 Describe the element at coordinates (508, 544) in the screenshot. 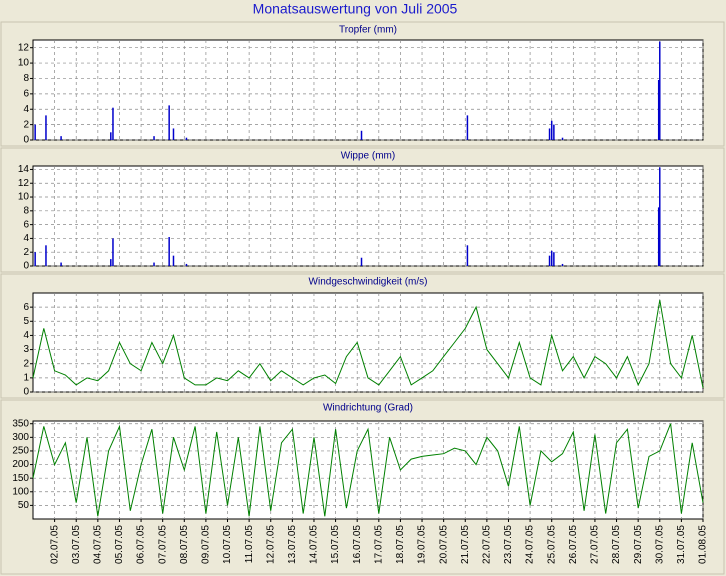

I see `x-tick-label: 23.07.05` at that location.